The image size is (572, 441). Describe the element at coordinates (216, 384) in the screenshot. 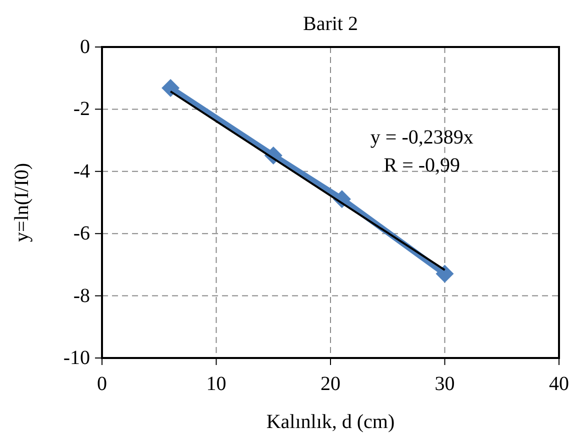

I see `x-tick-label: 10` at that location.